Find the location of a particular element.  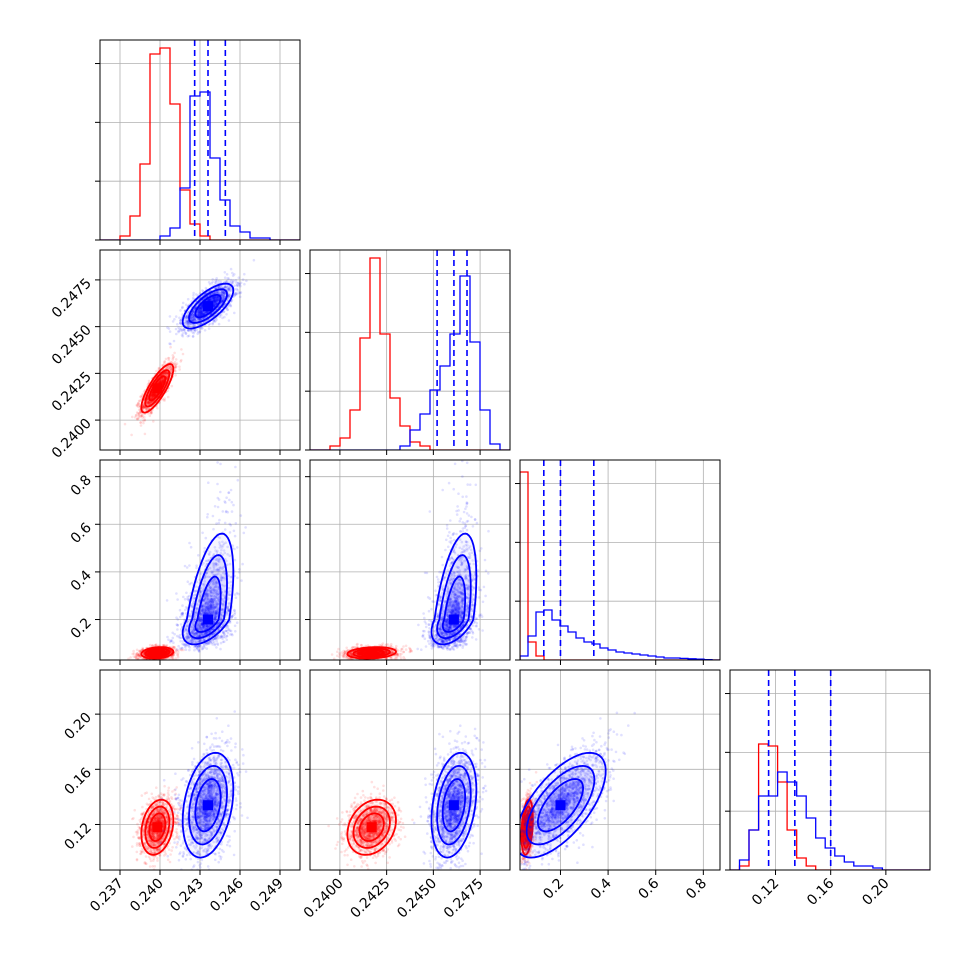

contour-blue is located at coordinates (208, 306).